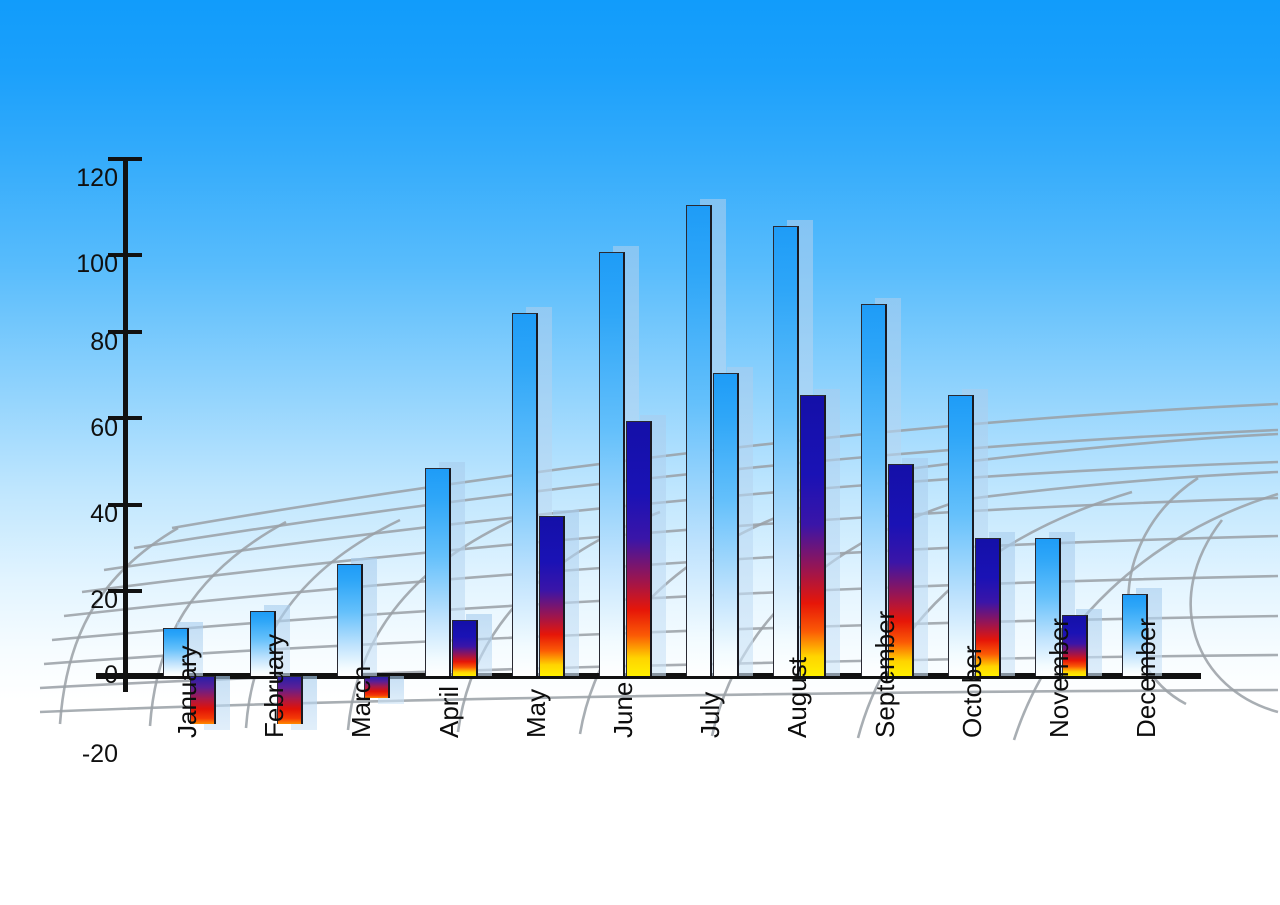  I want to click on bar-april-series2, so click(464, 647).